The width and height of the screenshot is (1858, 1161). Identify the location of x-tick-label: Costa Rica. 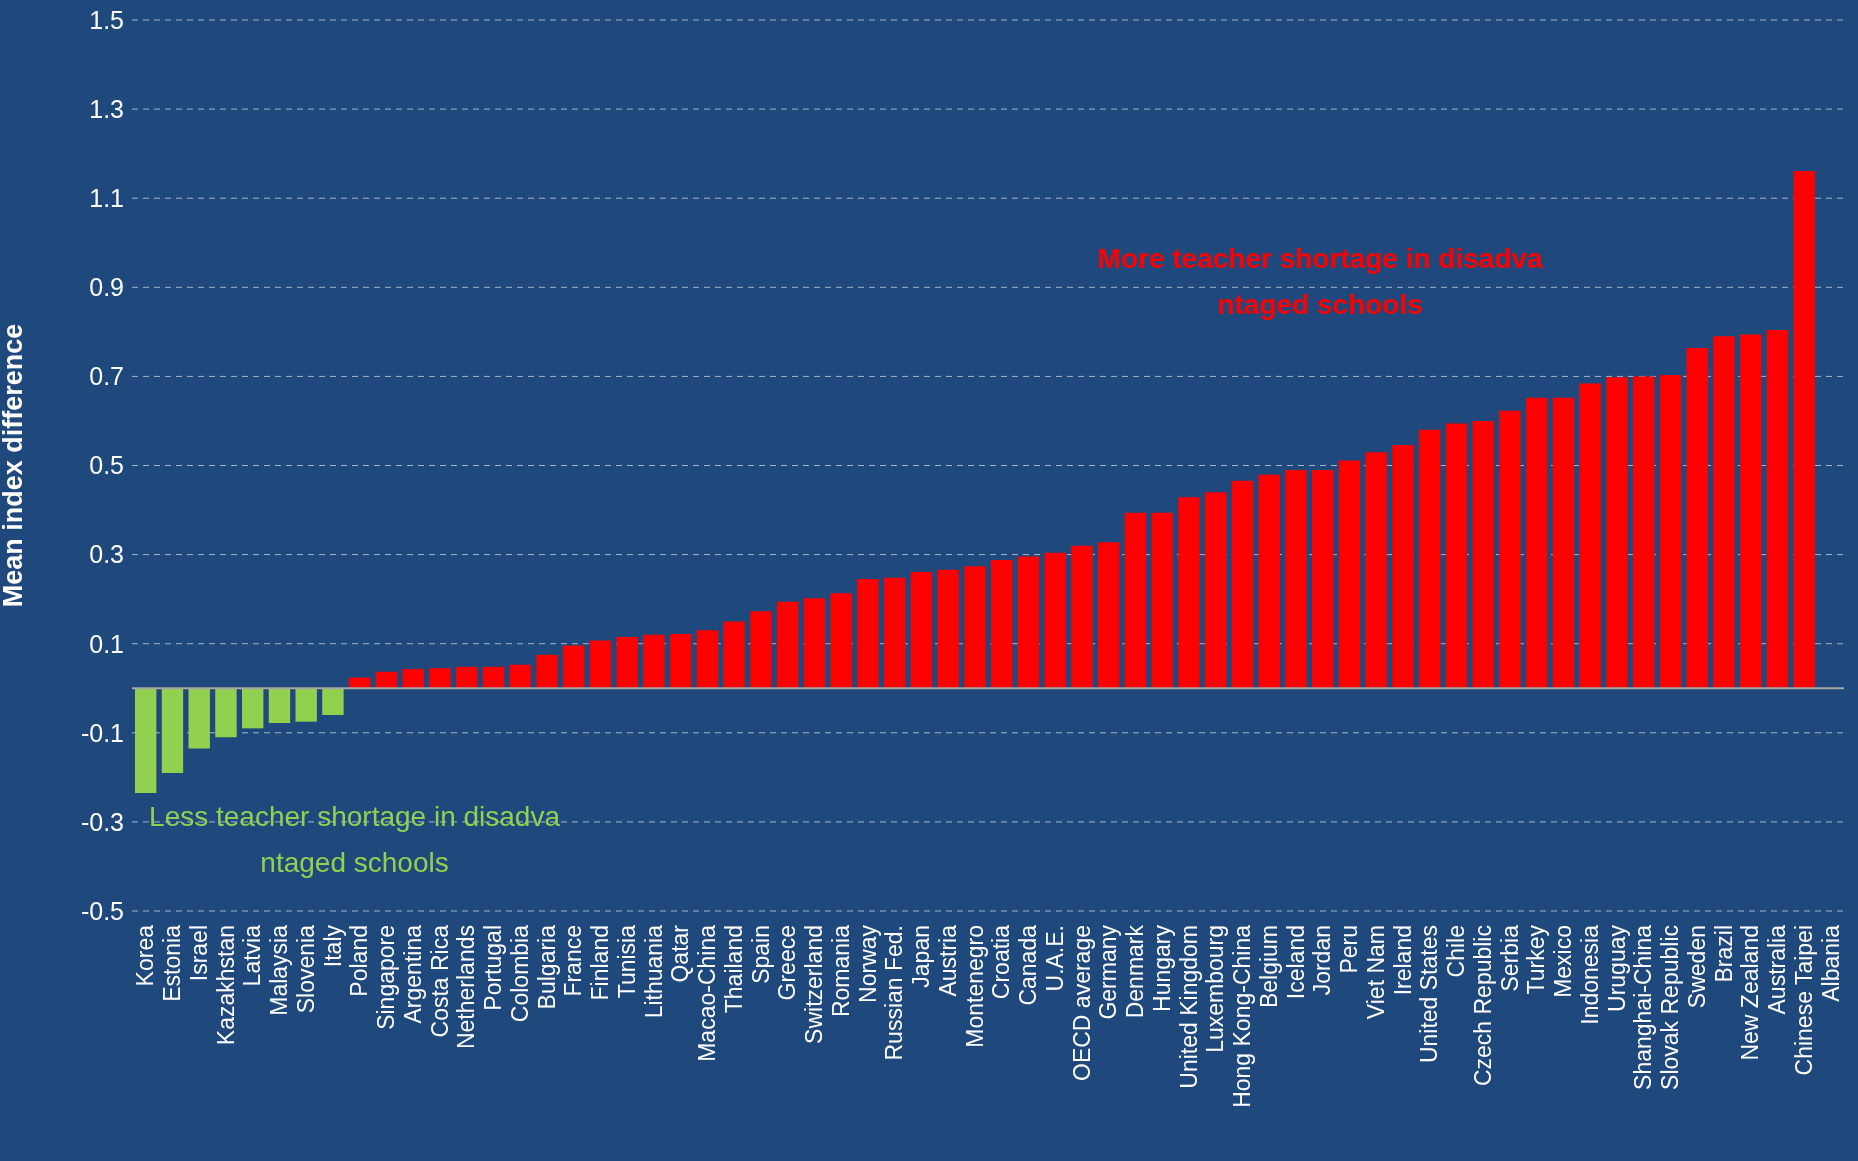
(439, 981).